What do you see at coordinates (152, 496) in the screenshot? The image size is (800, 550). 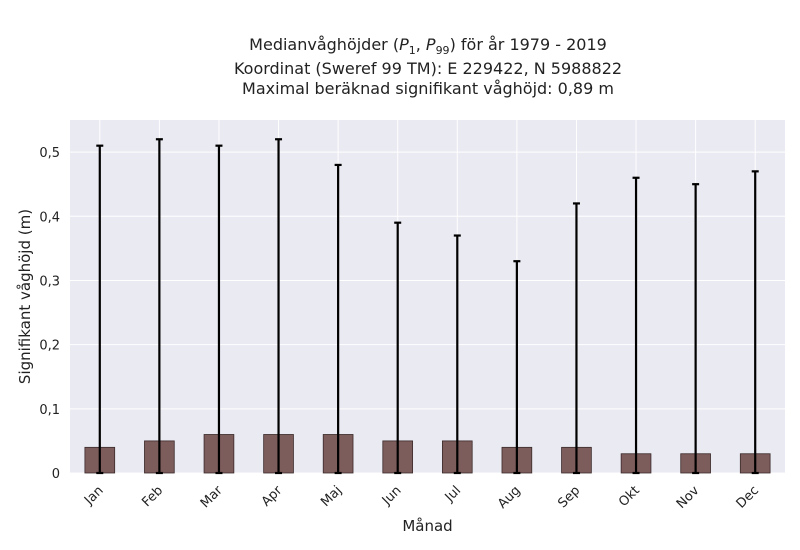 I see `x-tick-label: Feb` at bounding box center [152, 496].